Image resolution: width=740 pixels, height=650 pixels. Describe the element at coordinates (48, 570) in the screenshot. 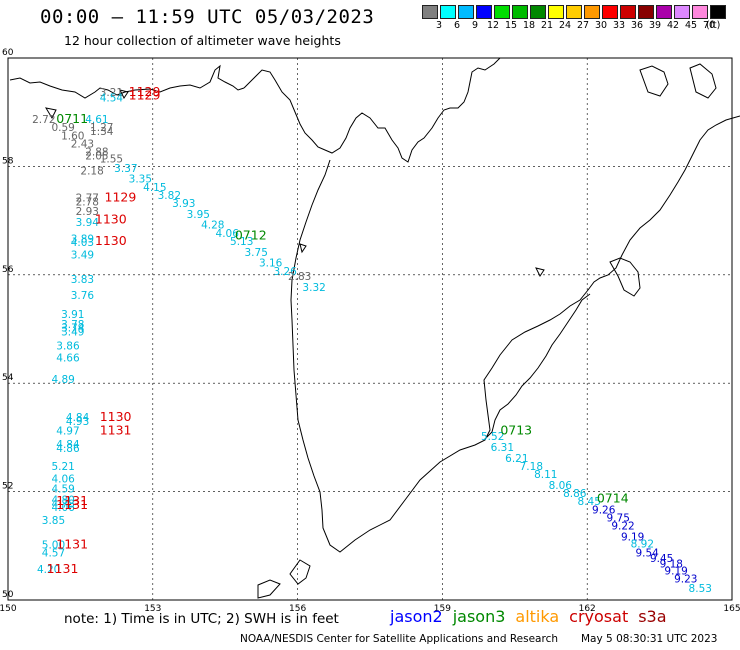

I see `wave-height-label: 4.20` at that location.